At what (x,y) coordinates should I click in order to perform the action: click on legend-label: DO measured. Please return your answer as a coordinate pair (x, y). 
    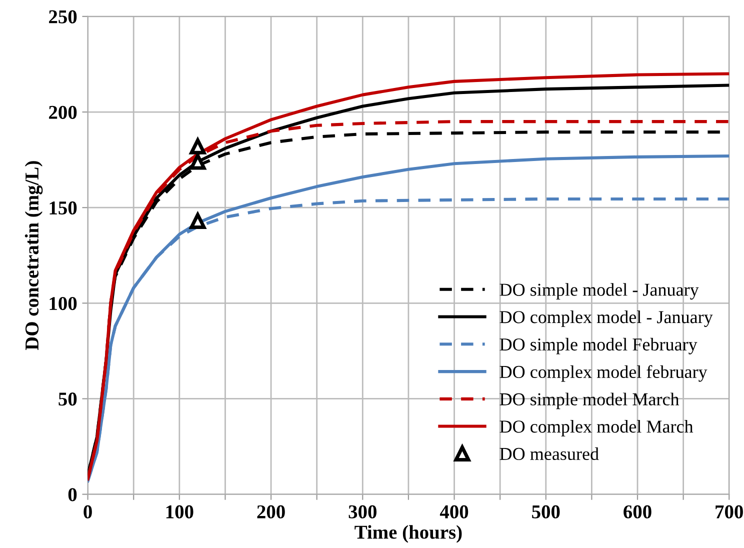
    Looking at the image, I should click on (549, 453).